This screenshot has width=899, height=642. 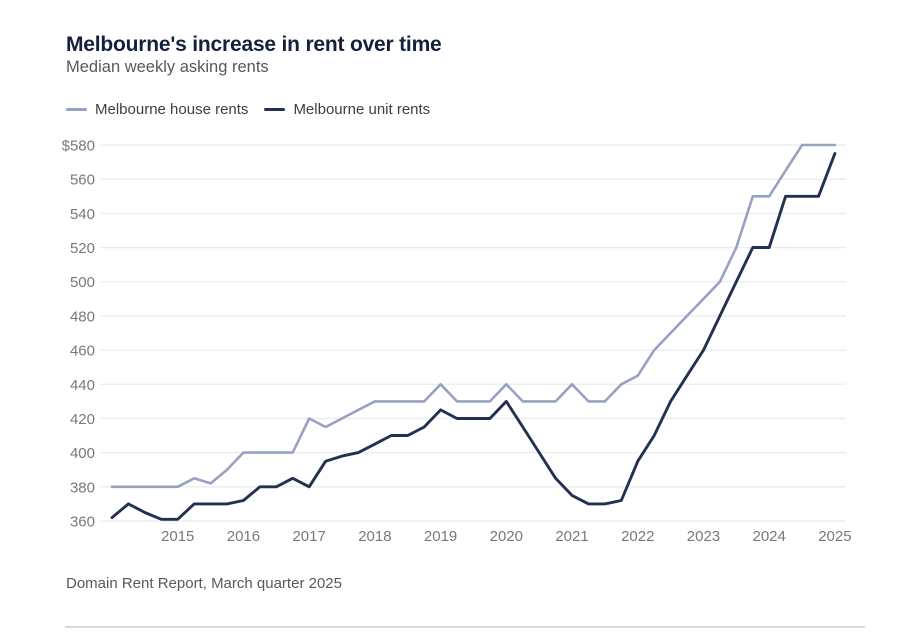 What do you see at coordinates (82, 453) in the screenshot?
I see `y-axis-tick-label: 400` at bounding box center [82, 453].